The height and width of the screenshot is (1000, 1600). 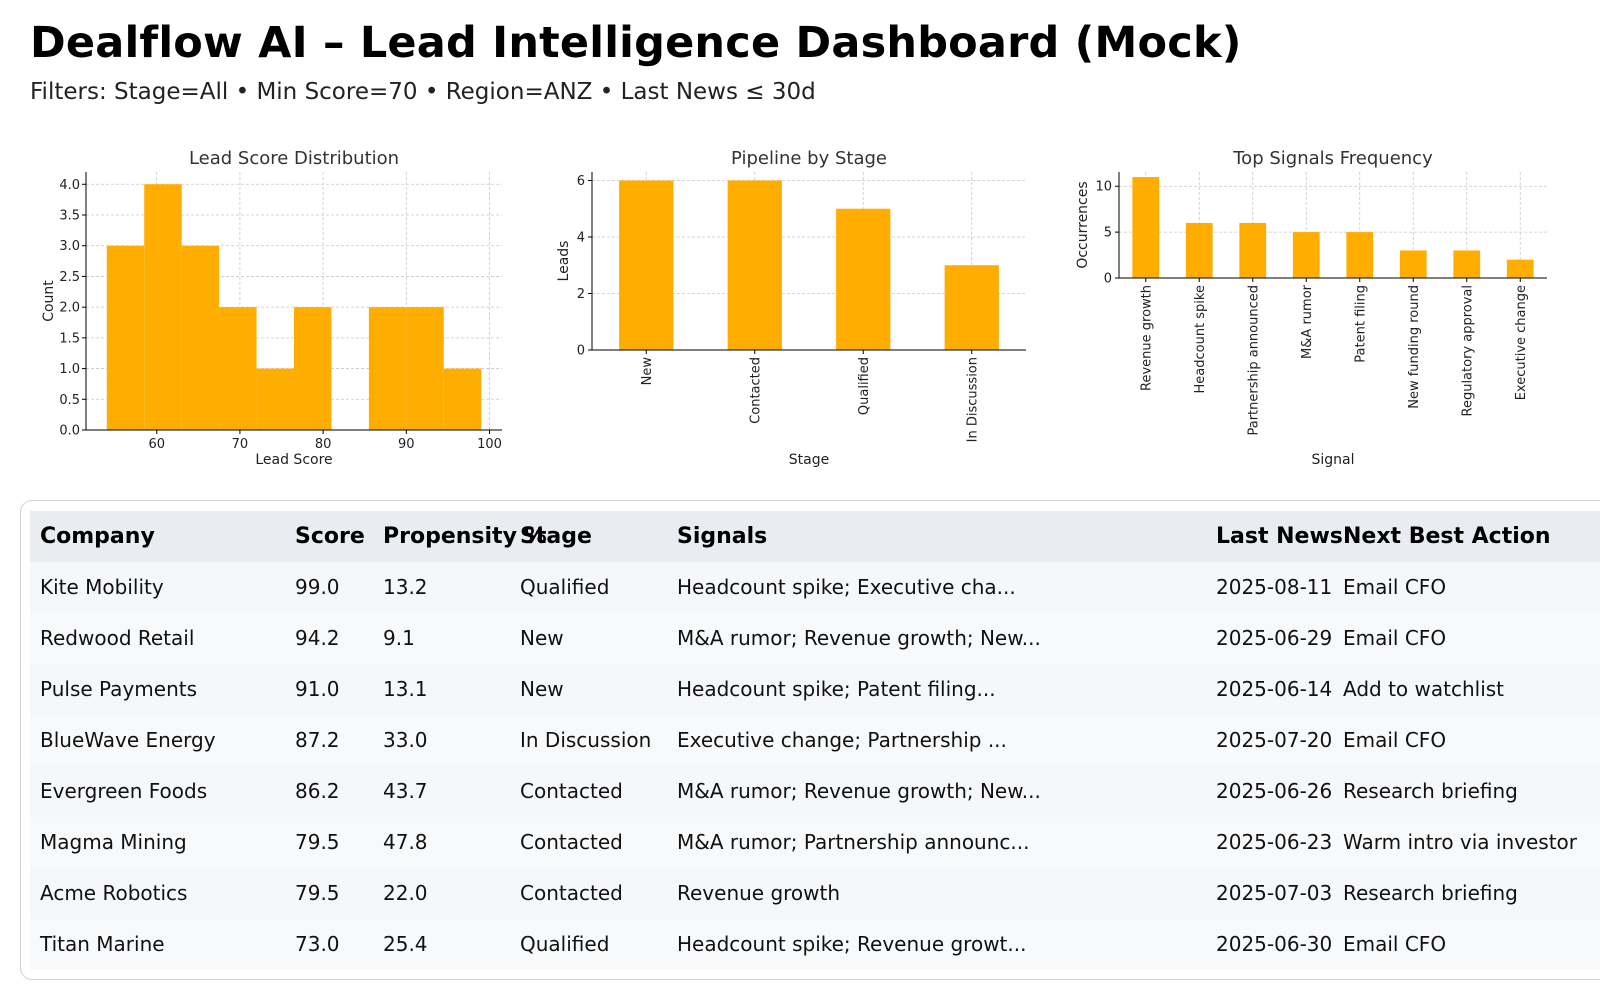 What do you see at coordinates (330, 536) in the screenshot?
I see `column-header-score: Score` at bounding box center [330, 536].